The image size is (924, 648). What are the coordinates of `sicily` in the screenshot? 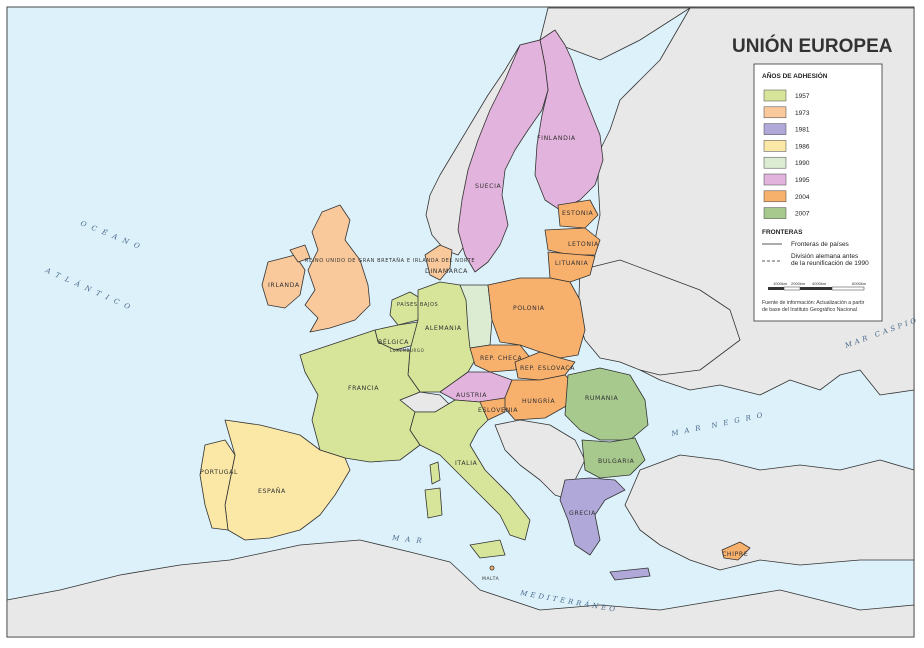 It's located at (487, 549).